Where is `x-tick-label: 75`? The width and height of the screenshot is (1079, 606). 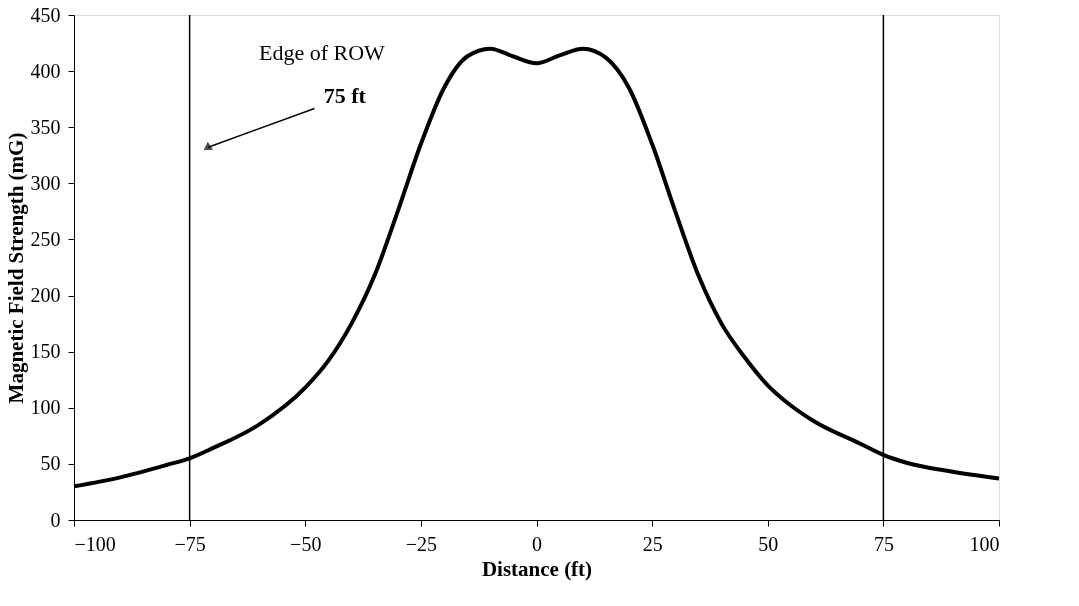 x-tick-label: 75 is located at coordinates (883, 543).